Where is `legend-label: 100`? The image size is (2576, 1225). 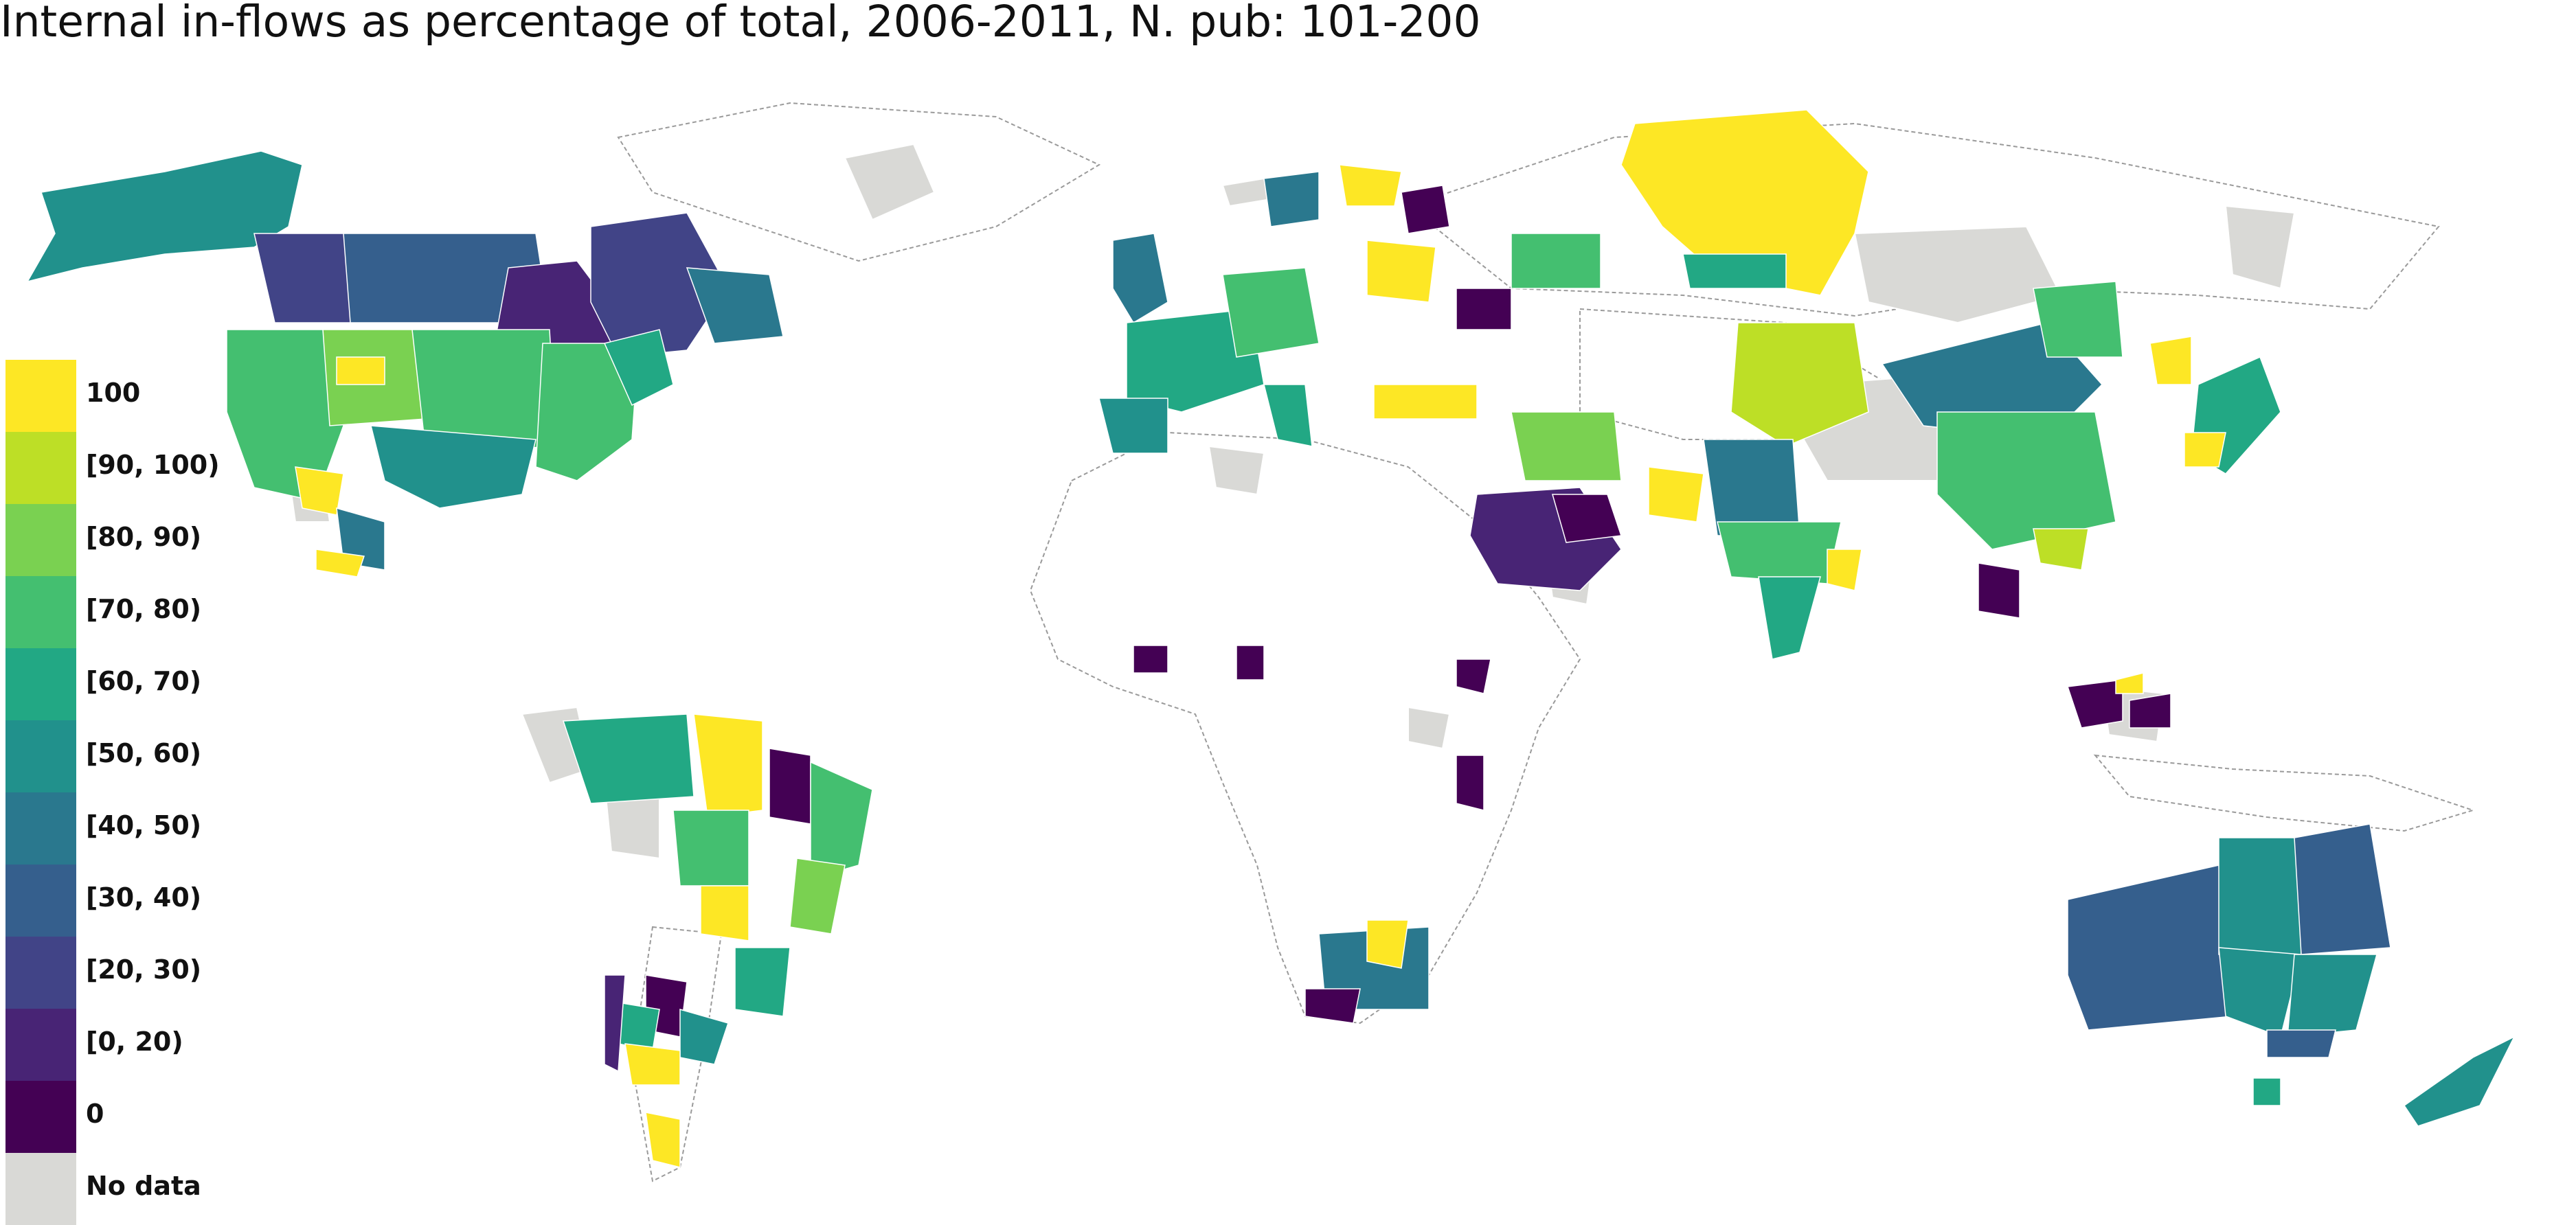
legend-label: 100 is located at coordinates (113, 393).